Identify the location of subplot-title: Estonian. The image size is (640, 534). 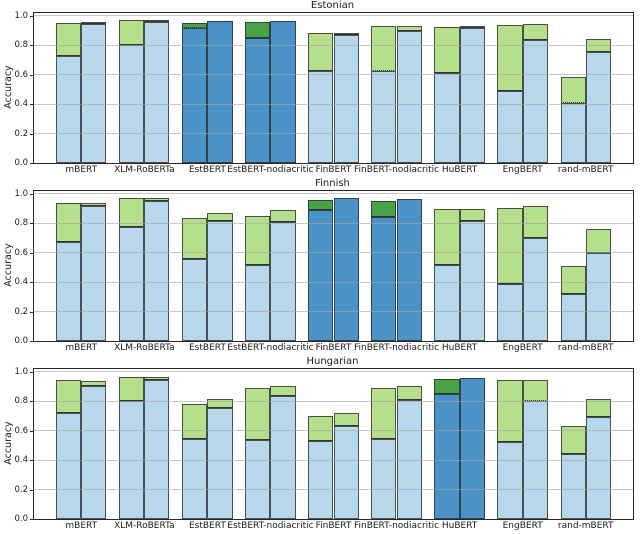
(332, 5).